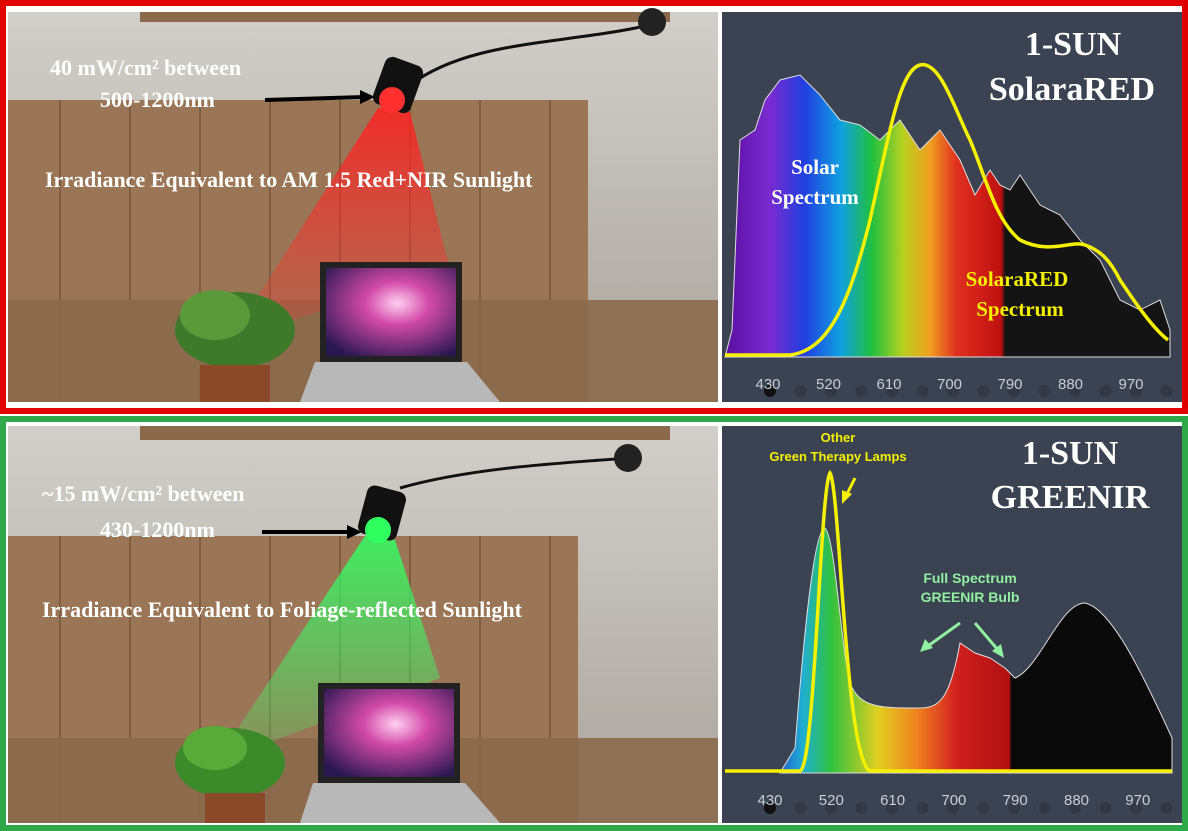 This screenshot has height=831, width=1188. I want to click on spectrum-label: GREENIR Bulb, so click(970, 597).